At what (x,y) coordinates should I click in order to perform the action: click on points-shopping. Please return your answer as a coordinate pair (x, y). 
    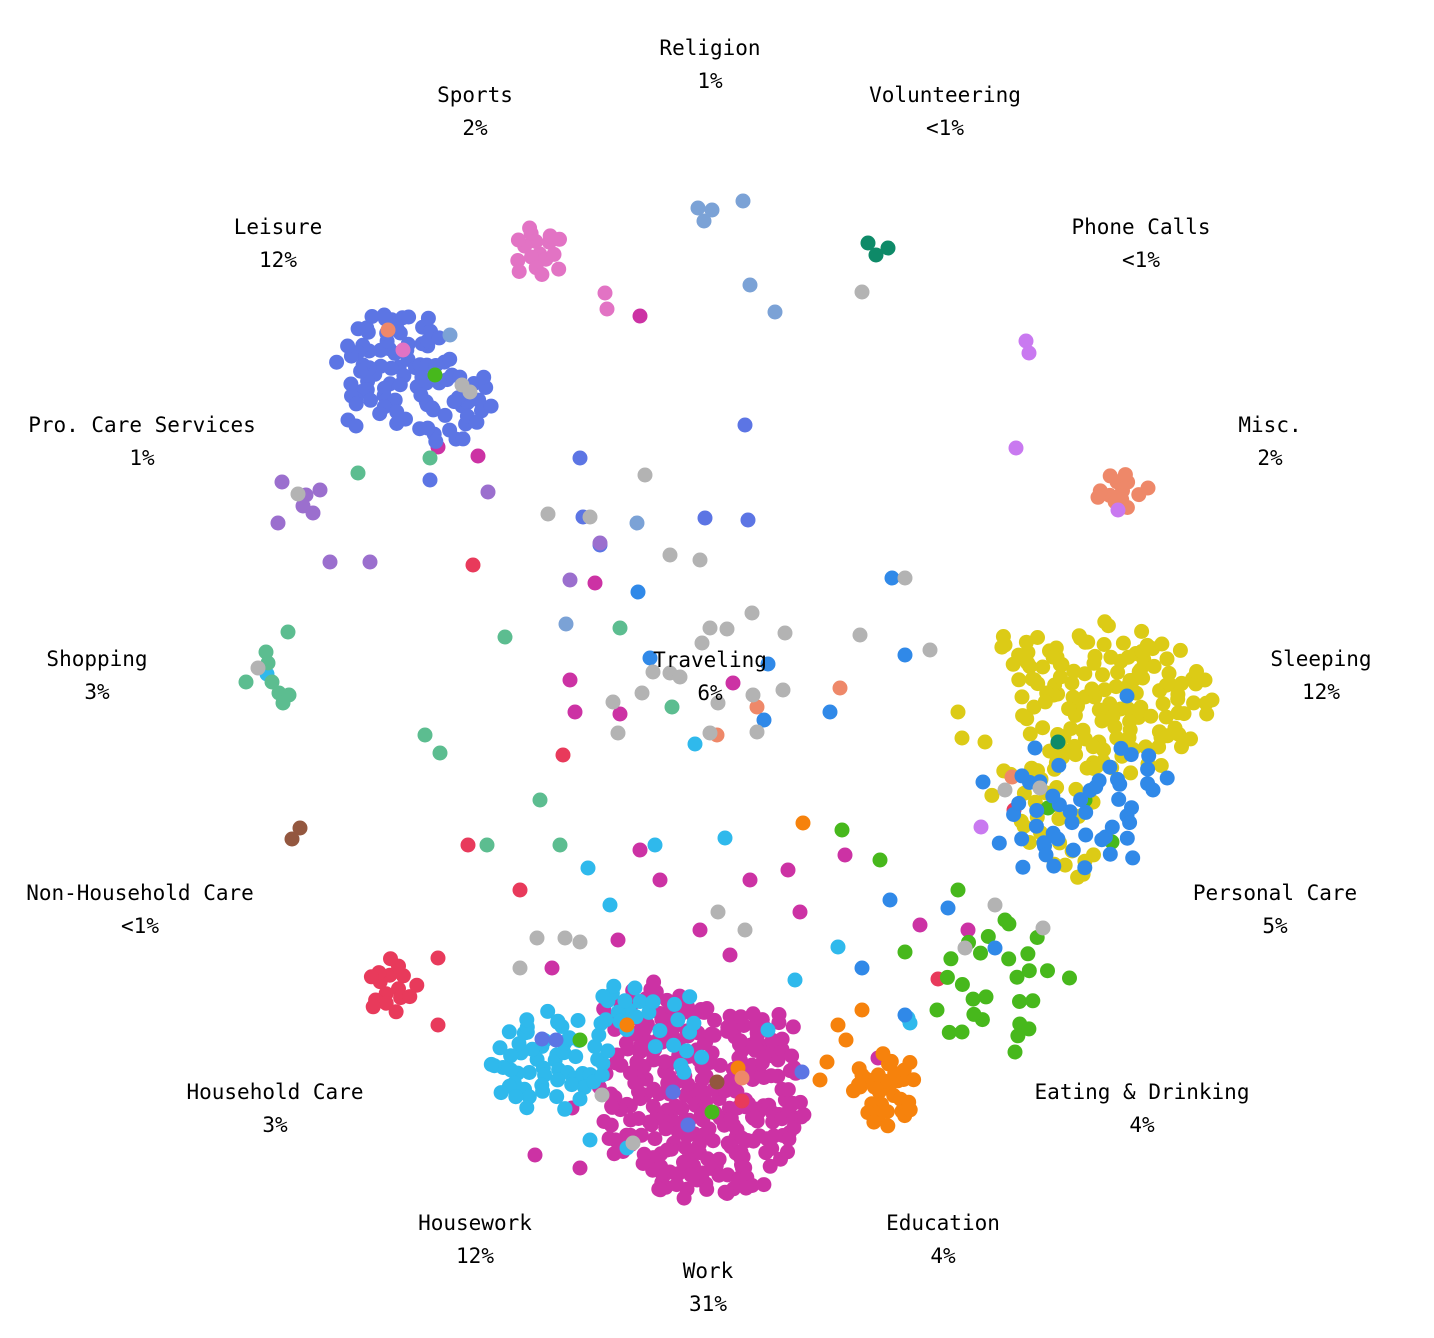
    Looking at the image, I should click on (459, 651).